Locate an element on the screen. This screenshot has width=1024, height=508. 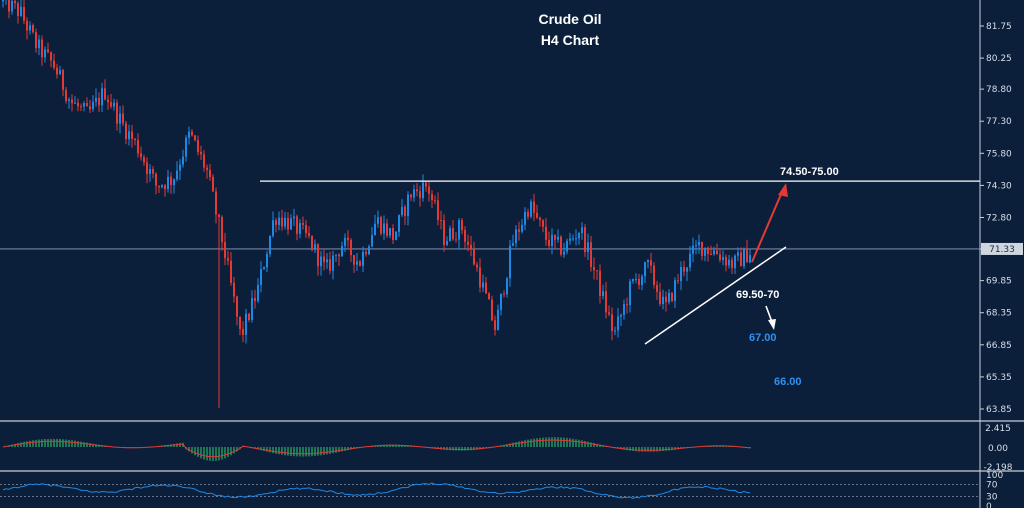
price-tick-label: 80.25 is located at coordinates (999, 59).